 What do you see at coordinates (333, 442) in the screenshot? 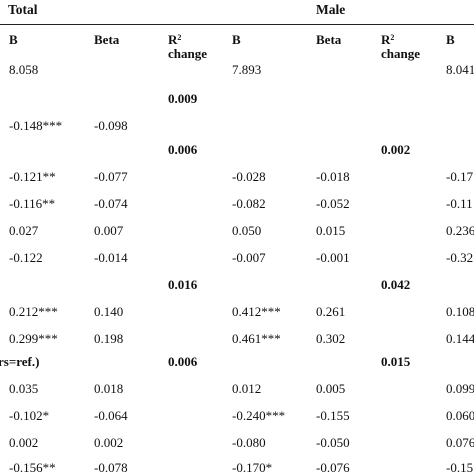
I see `cell-m-beta: -0.050` at bounding box center [333, 442].